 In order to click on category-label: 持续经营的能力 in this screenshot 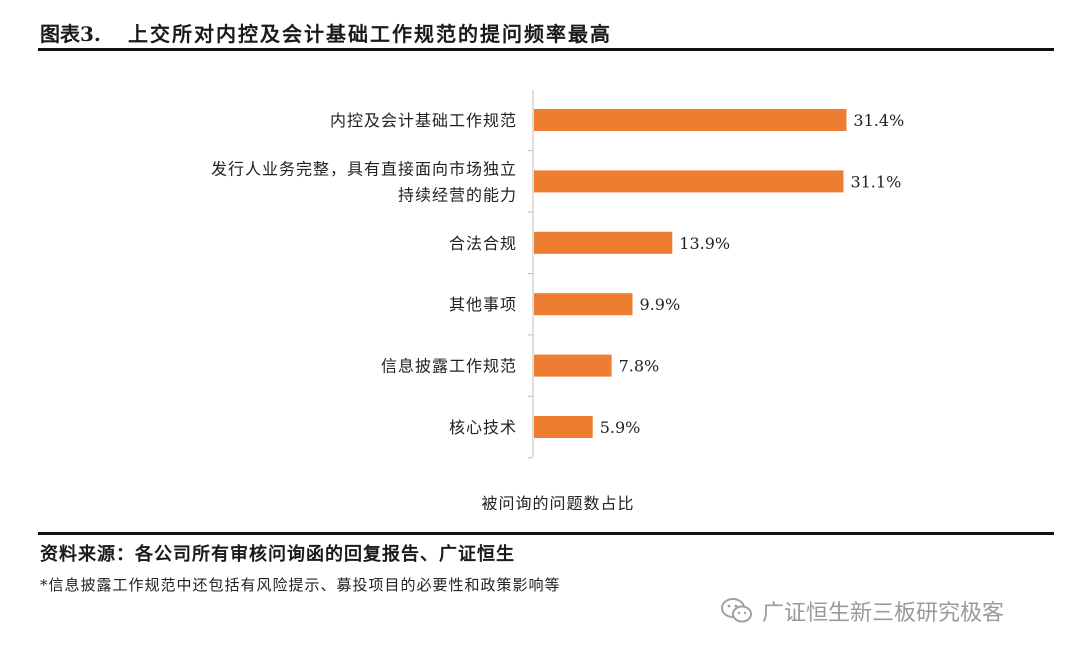, I will do `click(457, 194)`.